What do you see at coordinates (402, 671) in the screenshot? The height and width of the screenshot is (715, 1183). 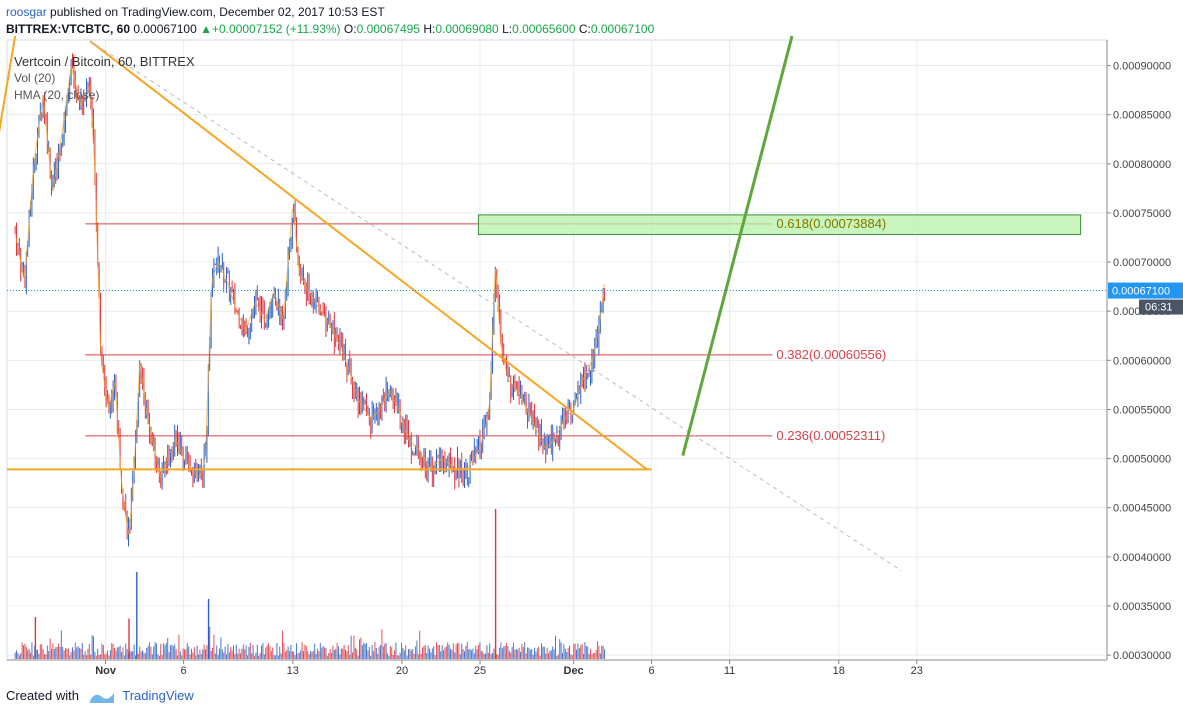 I see `x-tick-label: 20` at bounding box center [402, 671].